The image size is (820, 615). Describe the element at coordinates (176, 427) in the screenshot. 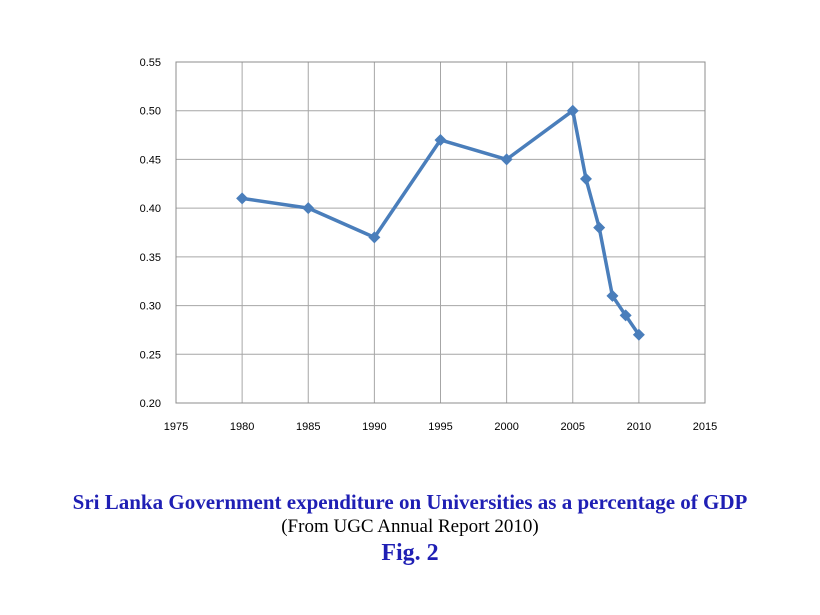

I see `x-tick-label: 1975` at that location.